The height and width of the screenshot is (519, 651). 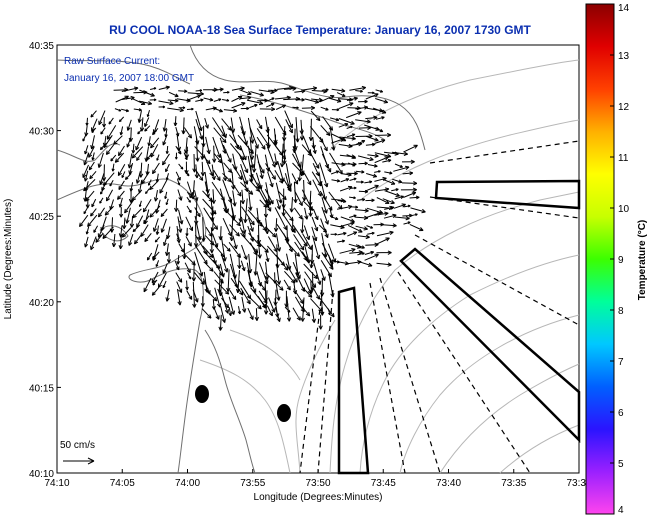 What do you see at coordinates (513, 483) in the screenshot?
I see `x-tick-label: 73:35` at bounding box center [513, 483].